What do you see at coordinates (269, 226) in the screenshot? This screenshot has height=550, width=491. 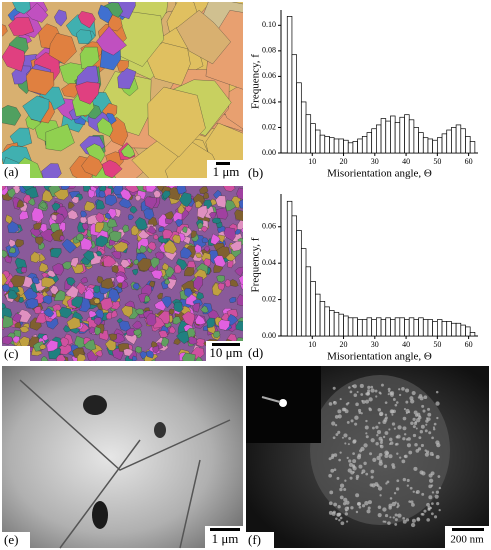 I see `y-tick-label: 0.06` at bounding box center [269, 226].